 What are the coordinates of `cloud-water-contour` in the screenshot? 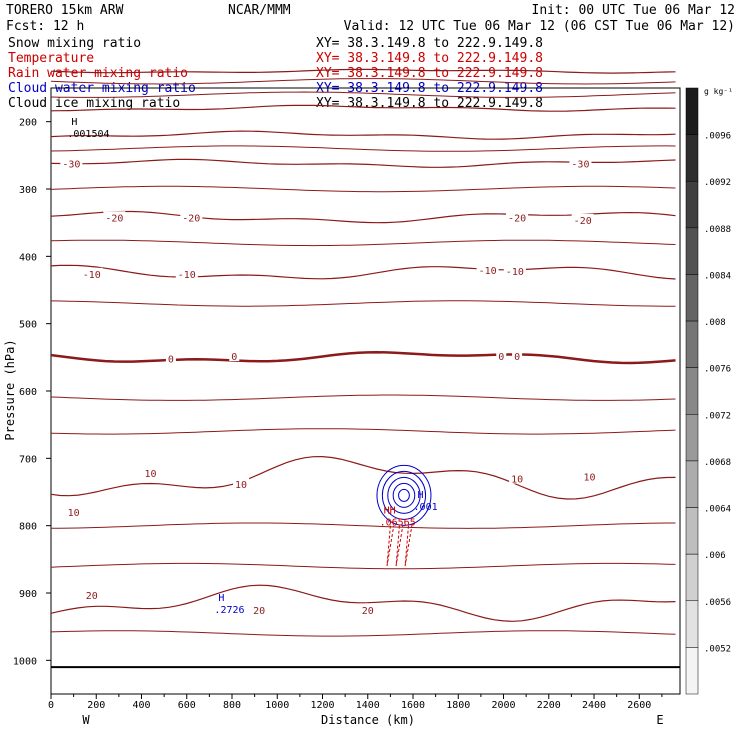 It's located at (404, 495).